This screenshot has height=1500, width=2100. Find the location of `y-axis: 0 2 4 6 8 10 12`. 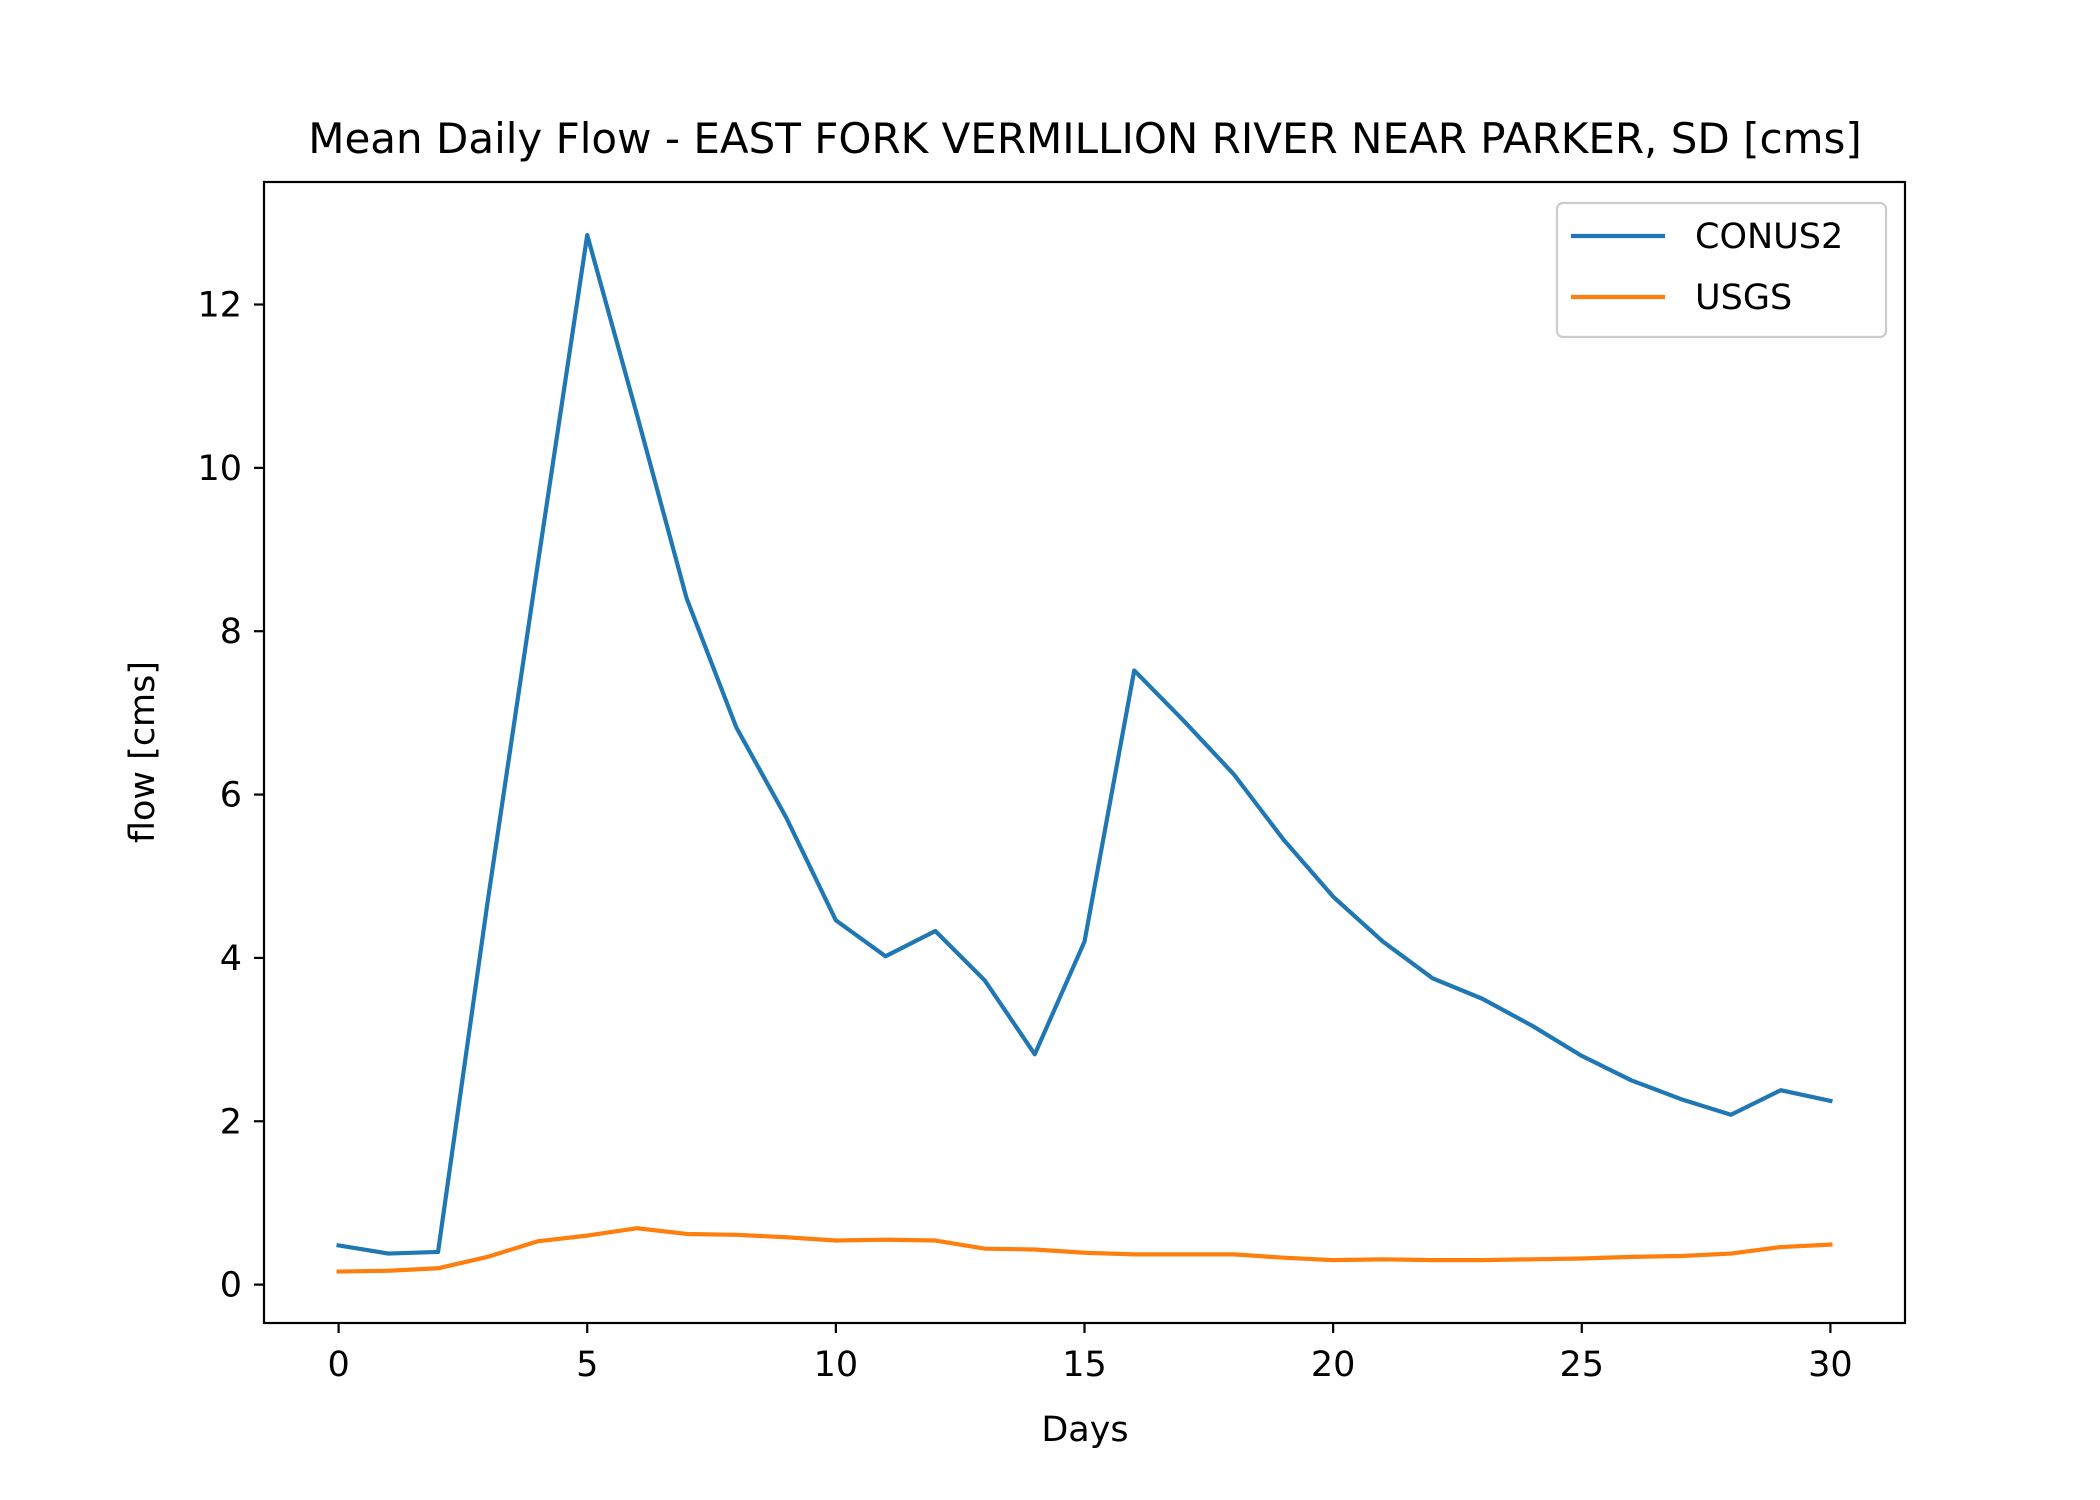

y-axis: 0 2 4 6 8 10 12 is located at coordinates (230, 796).